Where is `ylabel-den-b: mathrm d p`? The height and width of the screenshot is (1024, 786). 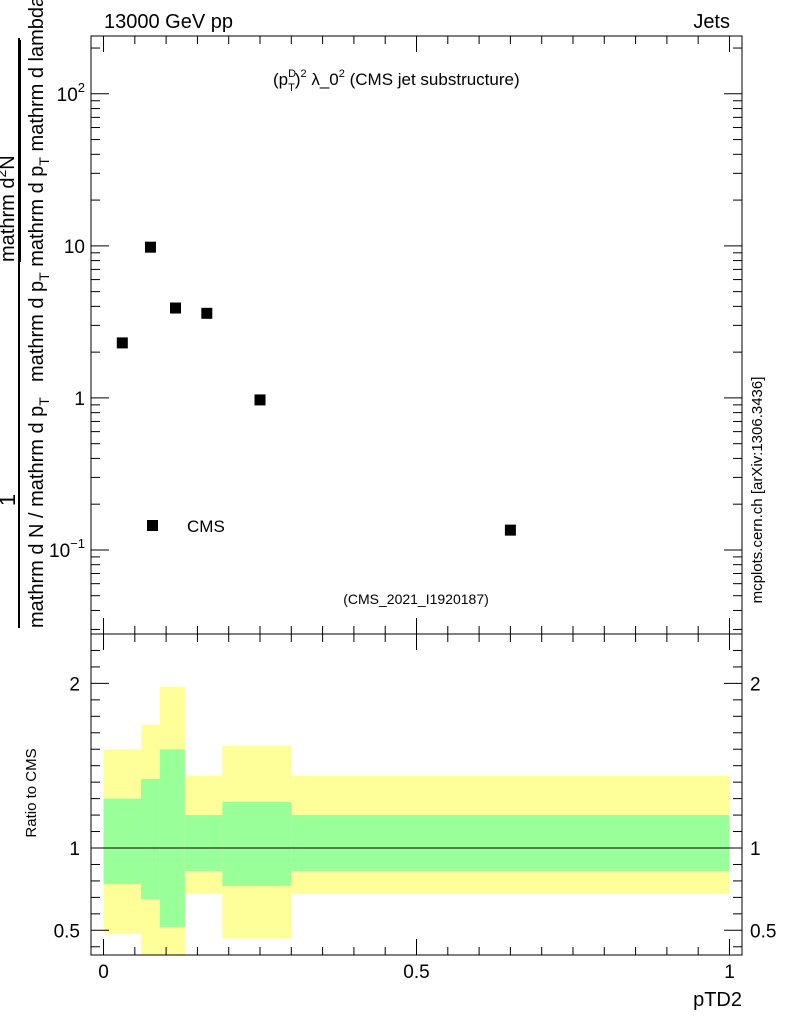 ylabel-den-b: mathrm d p is located at coordinates (37, 219).